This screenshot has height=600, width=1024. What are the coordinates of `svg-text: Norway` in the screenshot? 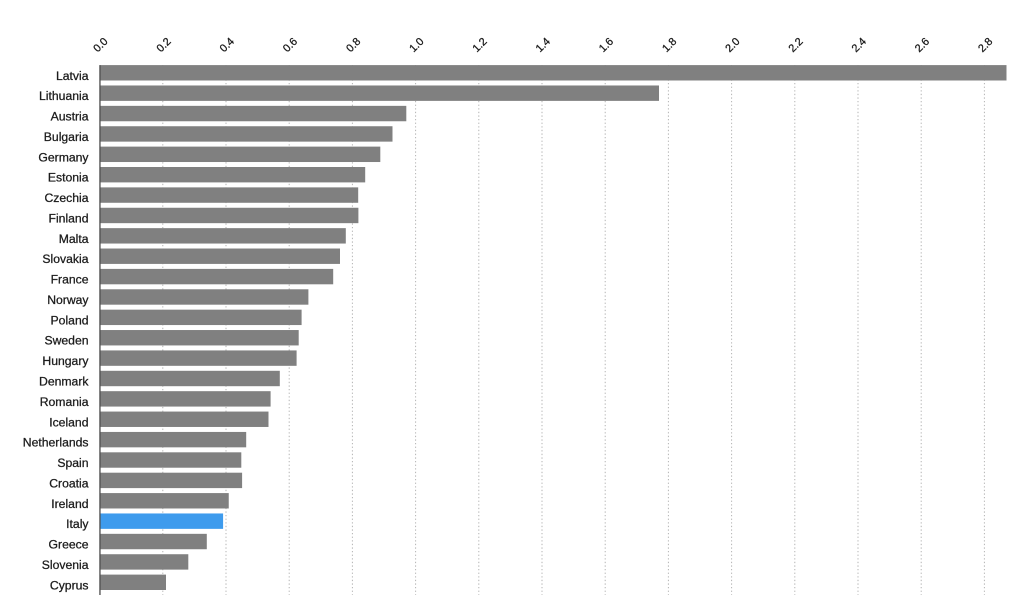 It's located at (68, 300).